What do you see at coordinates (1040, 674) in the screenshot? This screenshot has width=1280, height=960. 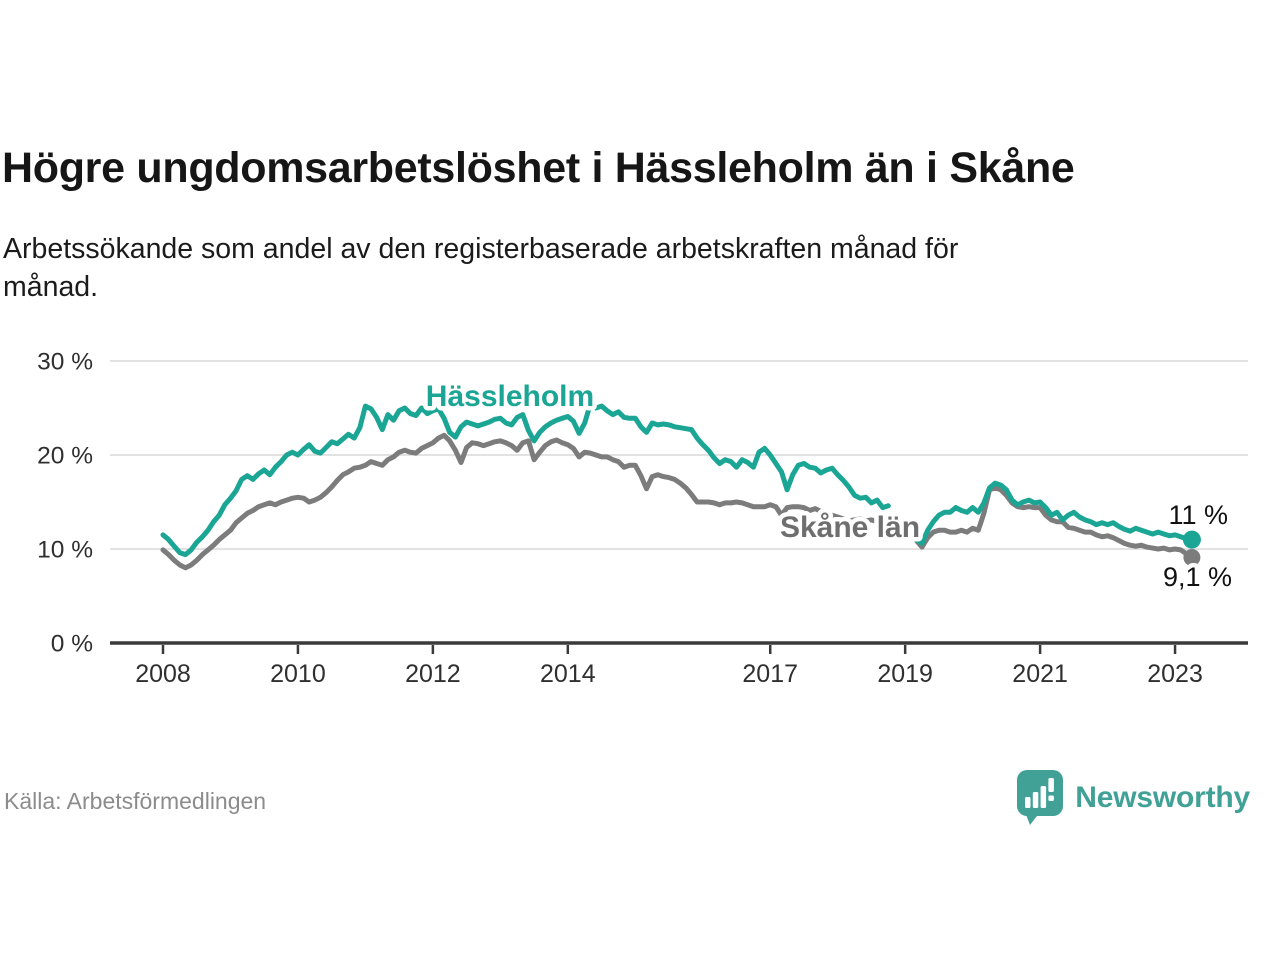 I see `x-tick-label: 2021` at bounding box center [1040, 674].